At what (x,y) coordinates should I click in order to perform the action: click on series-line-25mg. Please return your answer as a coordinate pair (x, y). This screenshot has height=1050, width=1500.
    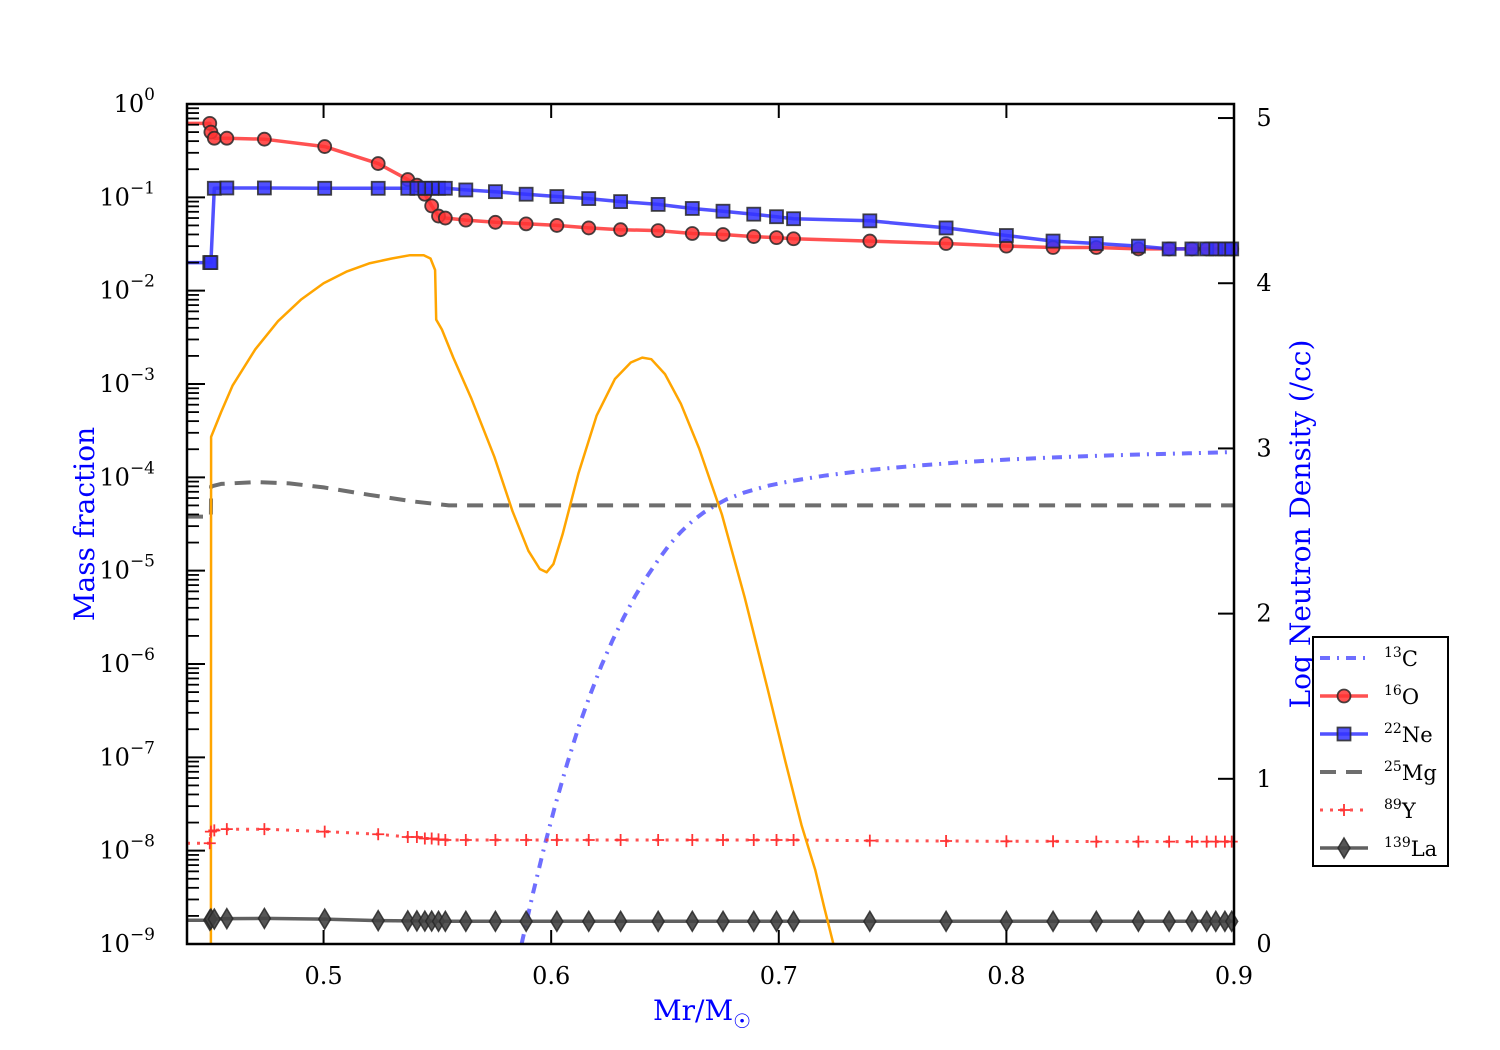
    Looking at the image, I should click on (710, 499).